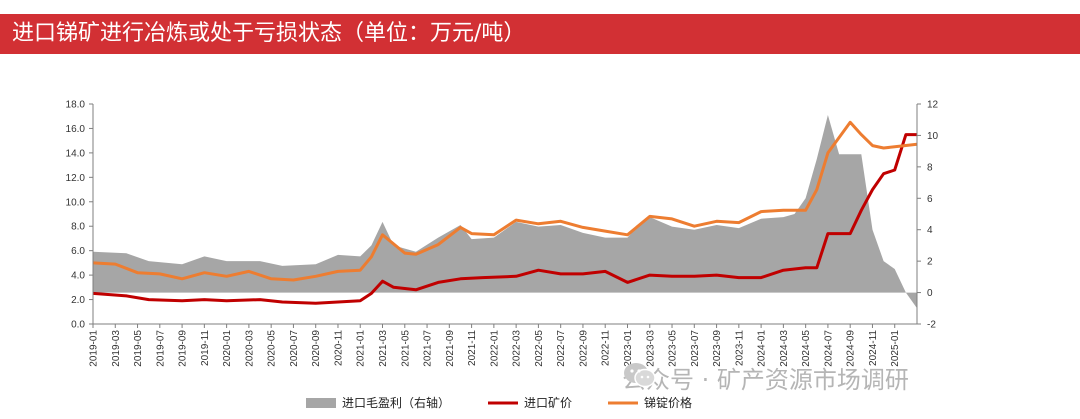 This screenshot has width=1080, height=419. What do you see at coordinates (338, 348) in the screenshot?
I see `x-tick-label: 2020-11` at bounding box center [338, 348].